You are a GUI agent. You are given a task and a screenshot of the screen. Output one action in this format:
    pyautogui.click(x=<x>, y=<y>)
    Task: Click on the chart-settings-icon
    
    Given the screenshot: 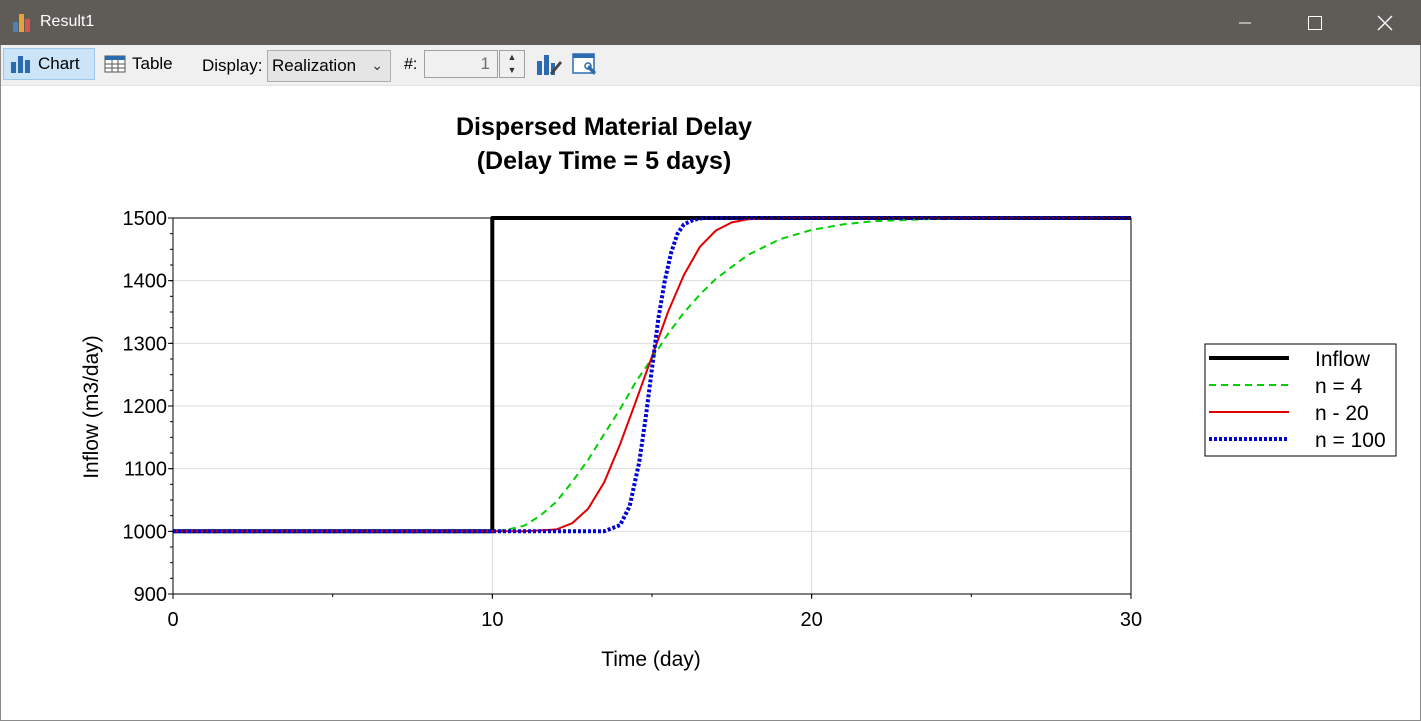 What is the action you would take?
    pyautogui.click(x=585, y=64)
    